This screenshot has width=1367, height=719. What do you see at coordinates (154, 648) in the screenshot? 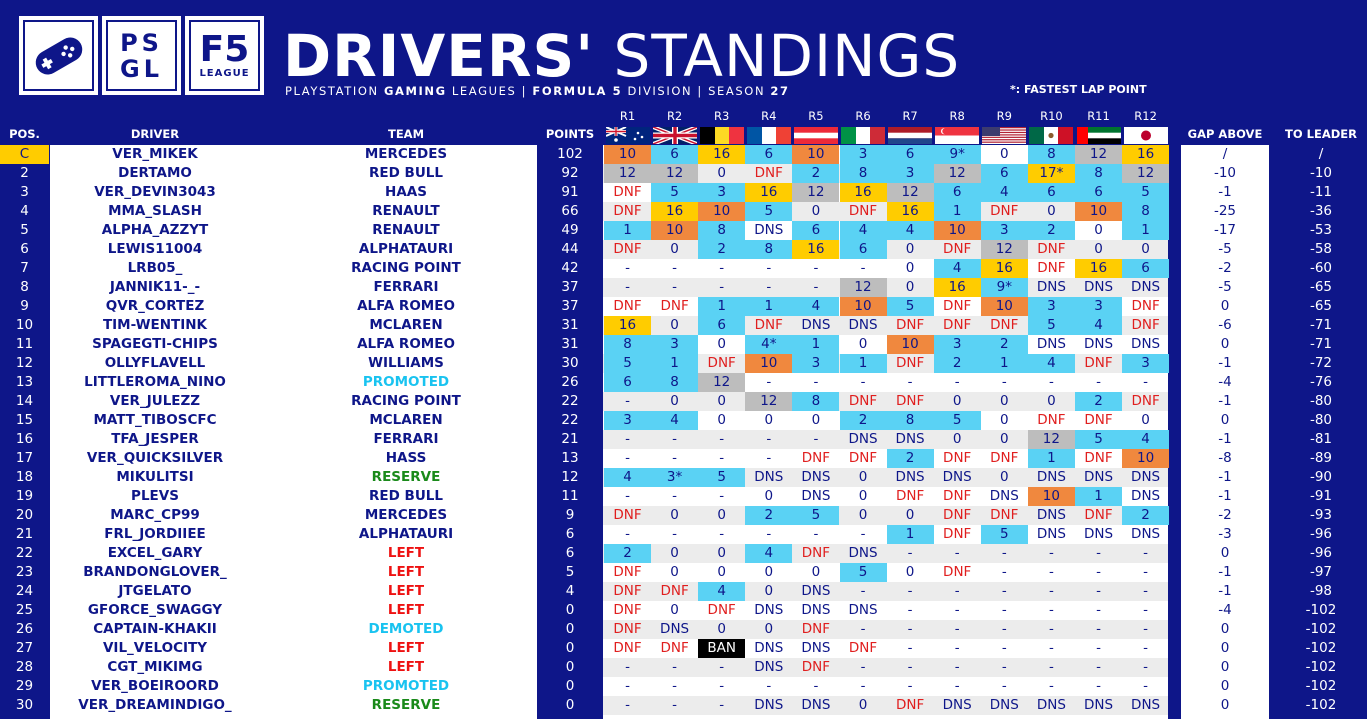
I see `driver-name: VIL_VELOCITY` at bounding box center [154, 648].